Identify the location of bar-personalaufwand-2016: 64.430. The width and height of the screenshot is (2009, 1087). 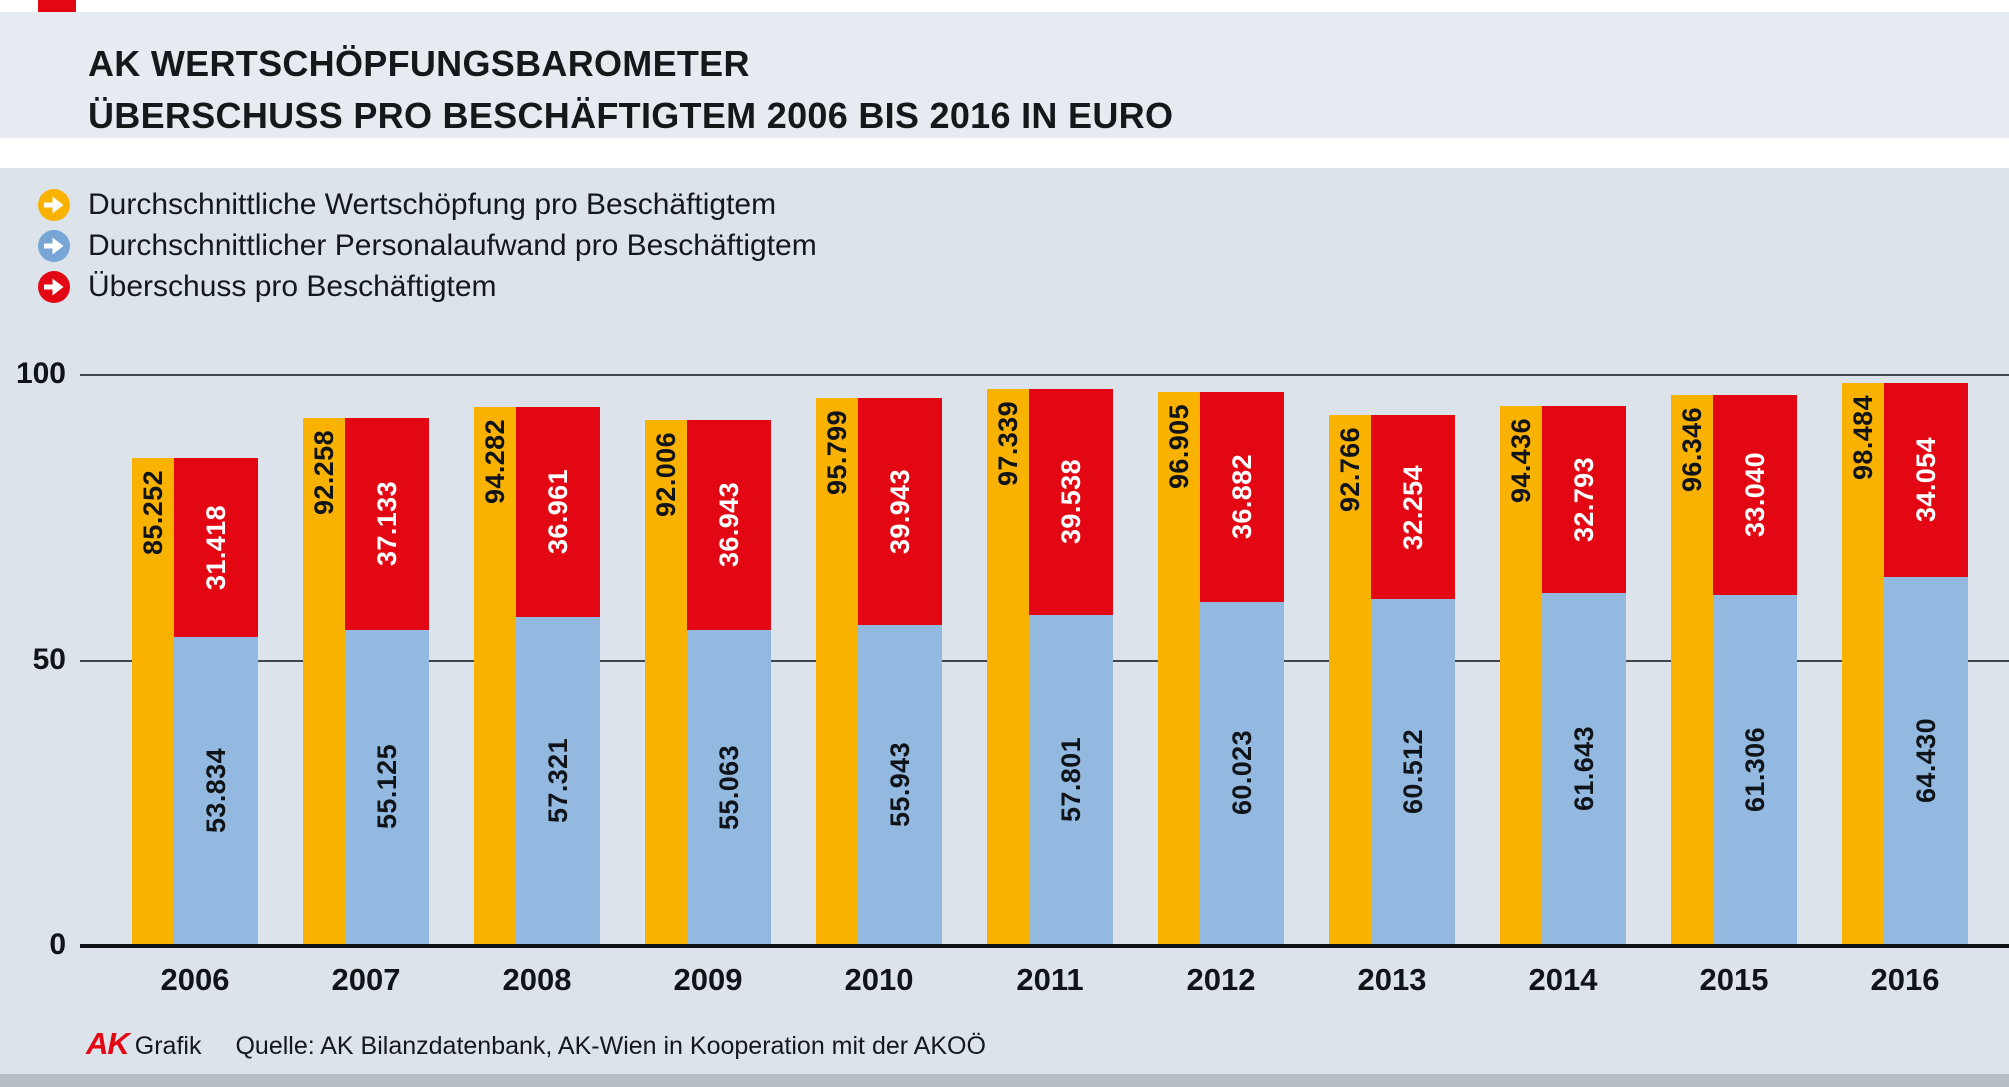
(1926, 760).